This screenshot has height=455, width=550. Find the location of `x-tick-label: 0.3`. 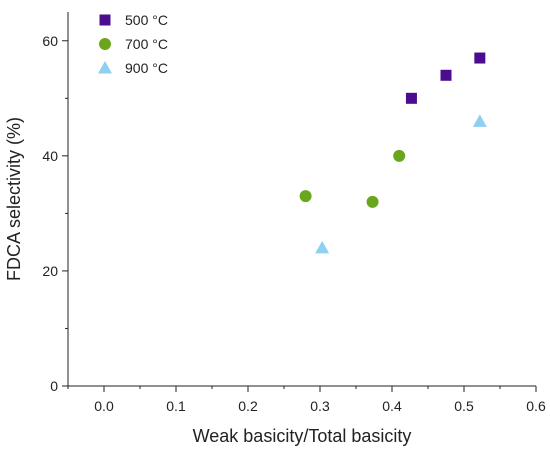

x-tick-label: 0.3 is located at coordinates (320, 406).